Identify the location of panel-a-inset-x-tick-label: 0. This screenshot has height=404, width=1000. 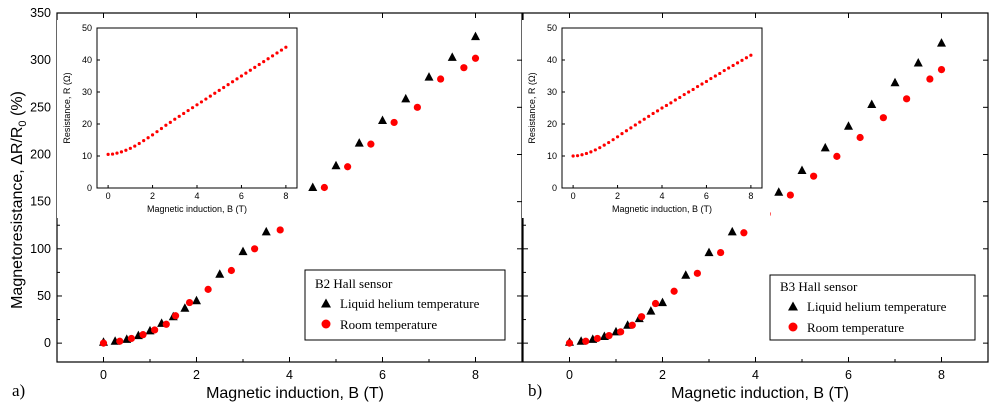
(108, 196).